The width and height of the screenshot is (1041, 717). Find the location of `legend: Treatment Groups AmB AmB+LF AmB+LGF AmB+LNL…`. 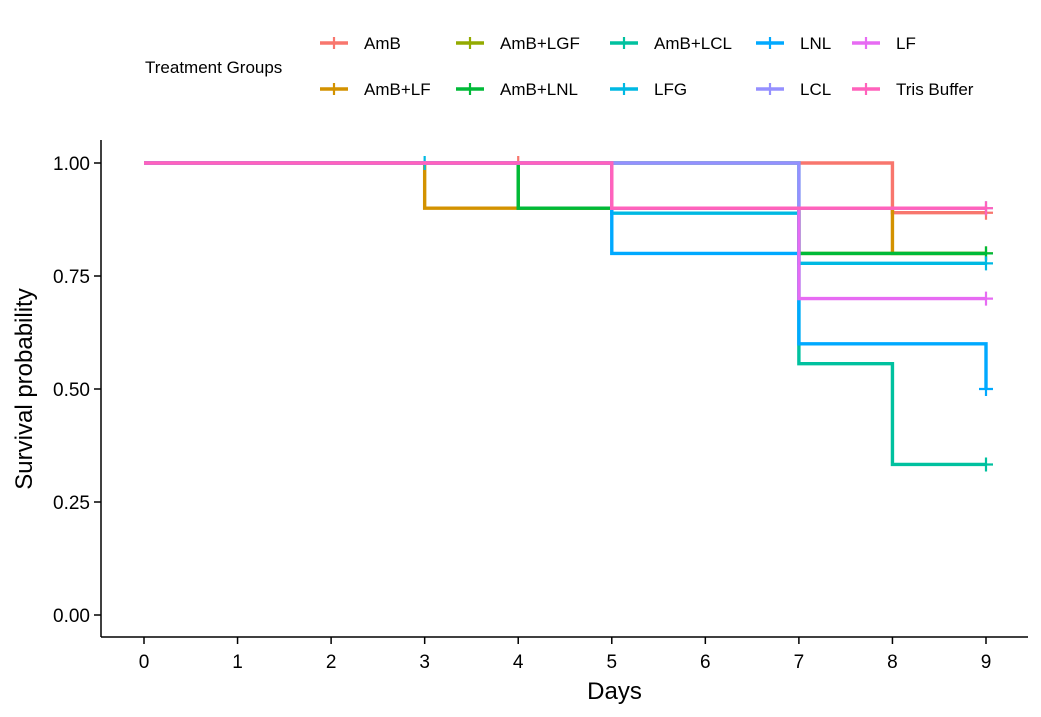

legend: Treatment Groups AmB AmB+LF AmB+LGF AmB+LNL… is located at coordinates (559, 66).